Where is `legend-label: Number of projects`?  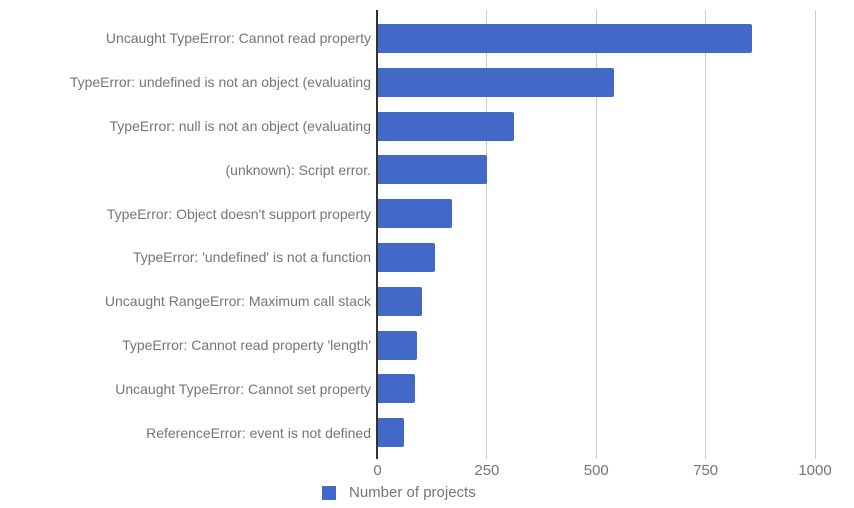
legend-label: Number of projects is located at coordinates (412, 492).